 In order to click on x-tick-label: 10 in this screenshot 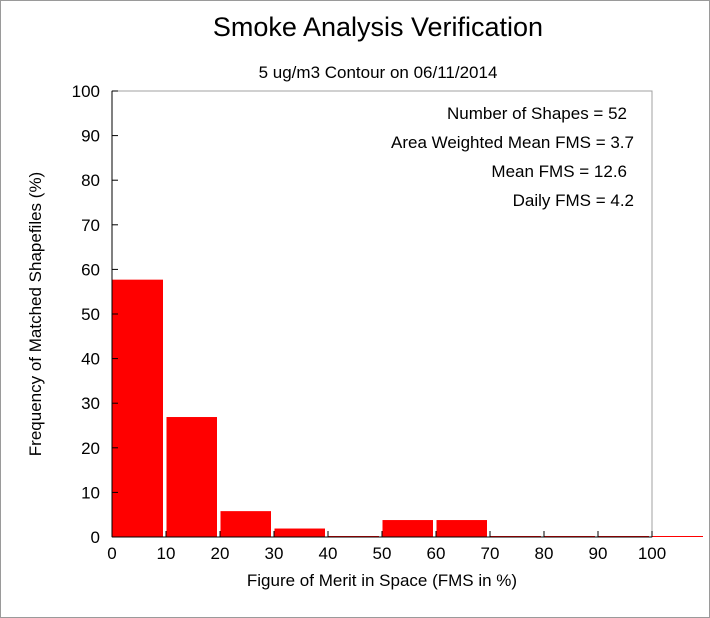, I will do `click(166, 553)`.